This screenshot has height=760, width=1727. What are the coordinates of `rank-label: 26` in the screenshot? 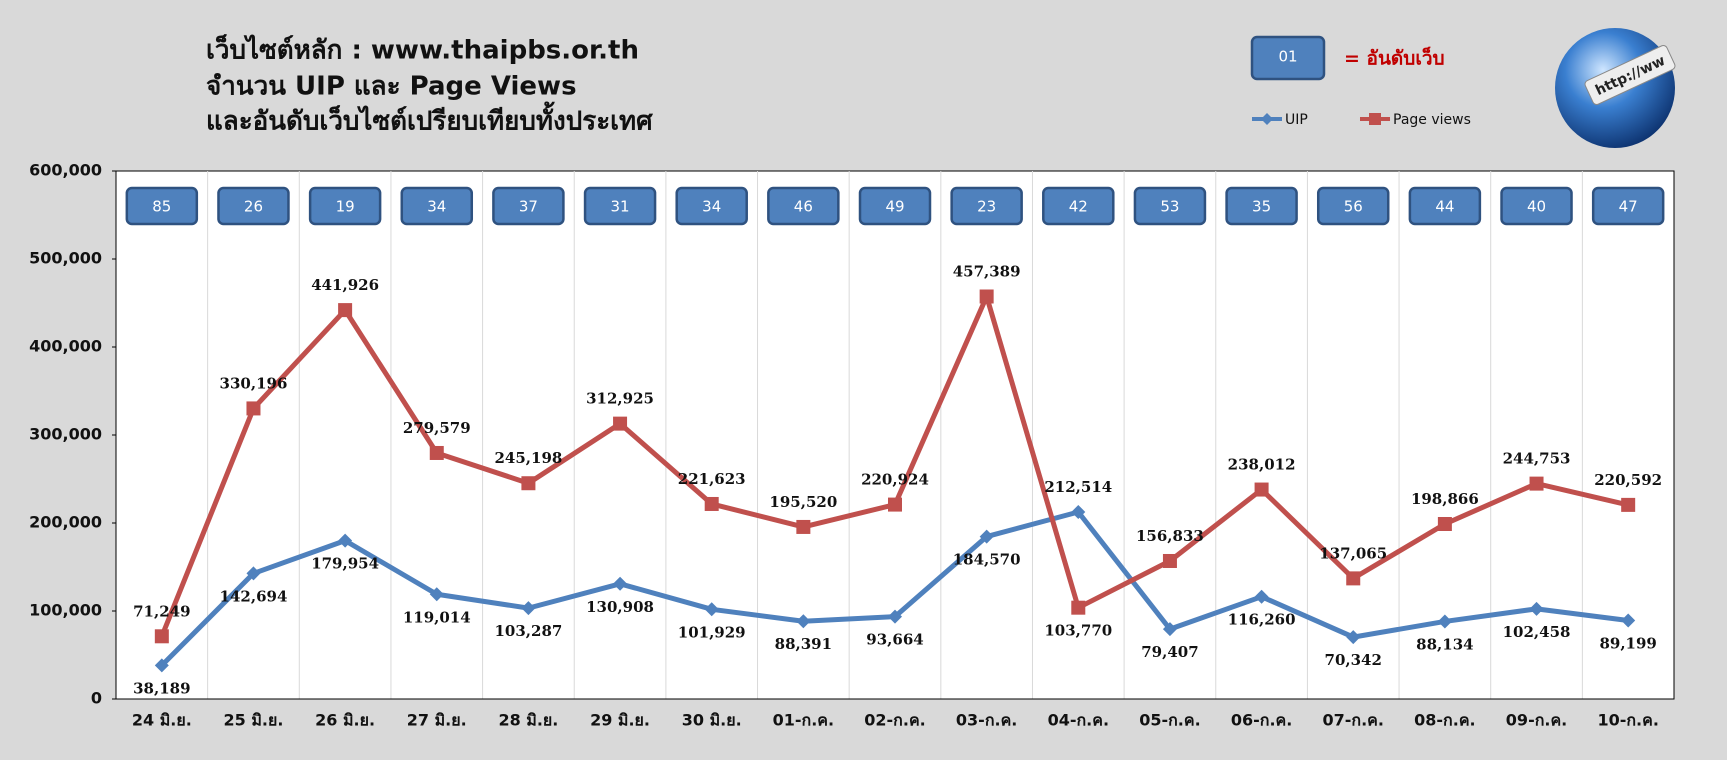 It's located at (253, 207).